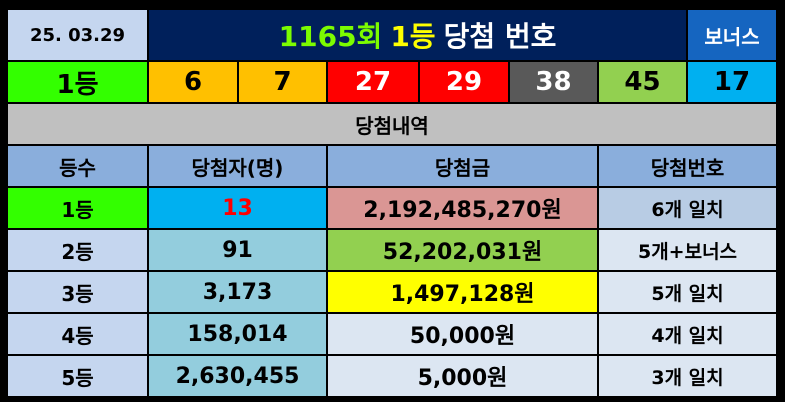  Describe the element at coordinates (553, 82) in the screenshot. I see `winning-ball: 38` at that location.